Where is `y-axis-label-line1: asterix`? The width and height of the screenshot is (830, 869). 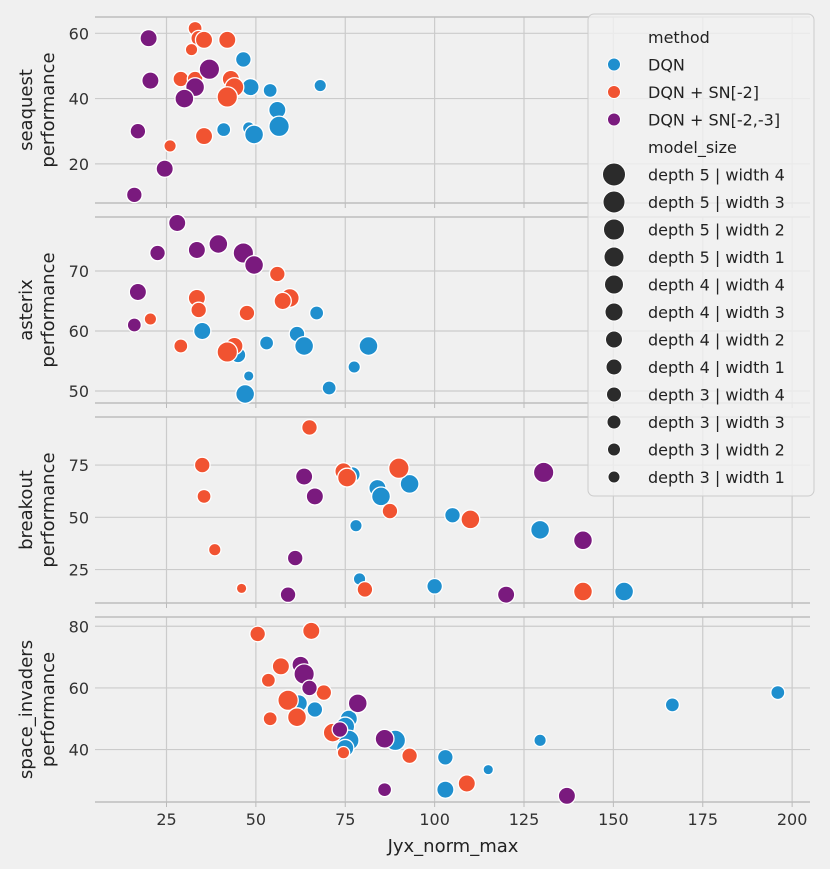 y-axis-label-line1: asterix is located at coordinates (26, 310).